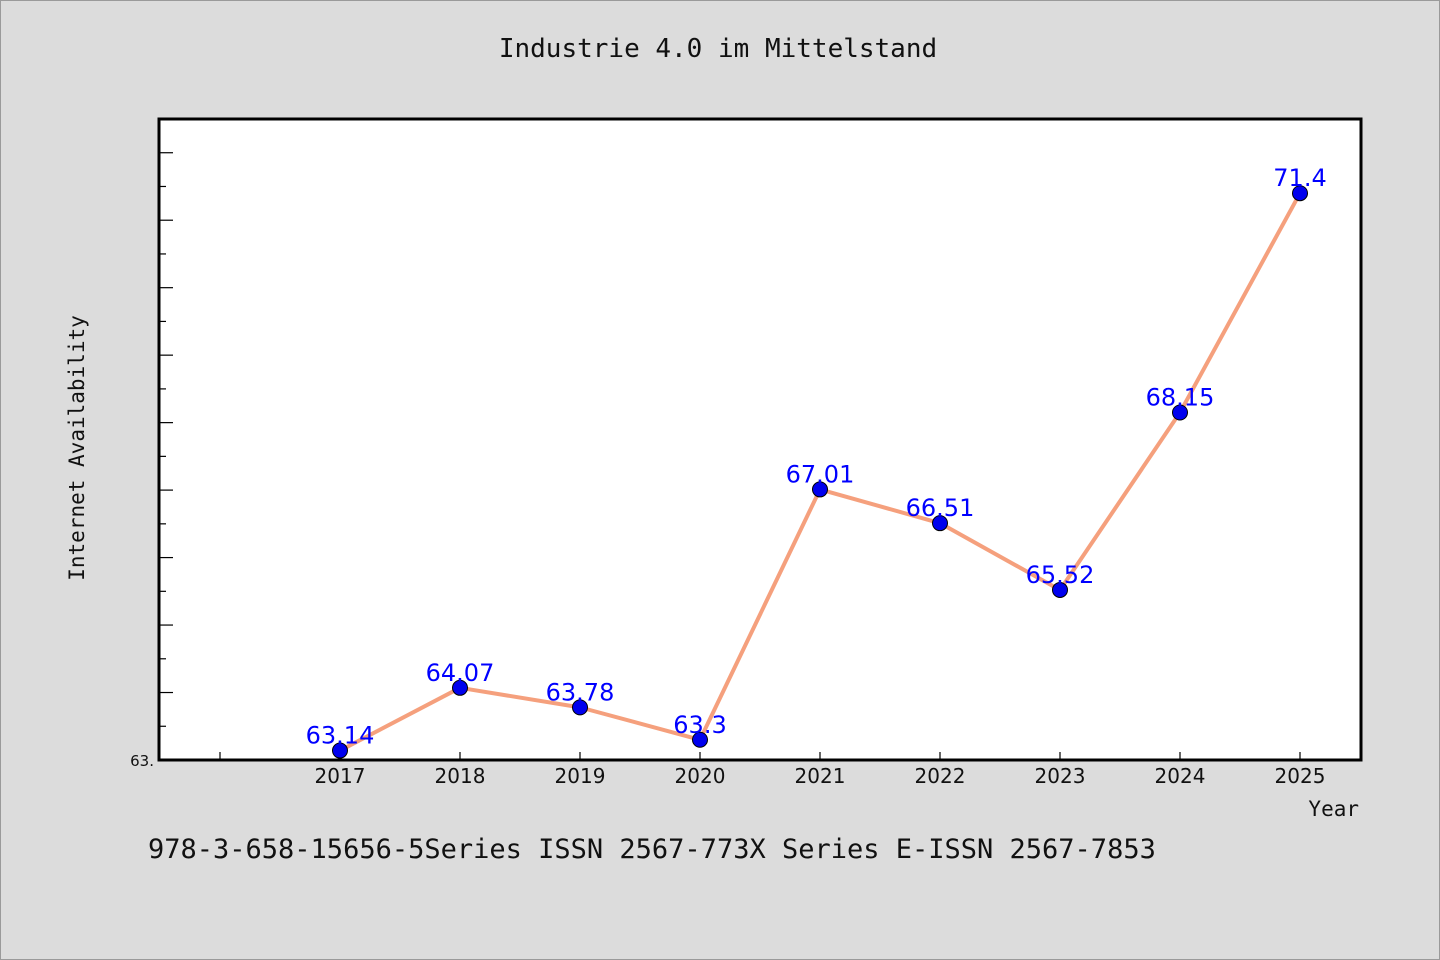  Describe the element at coordinates (1299, 178) in the screenshot. I see `data-label: 71.4` at that location.